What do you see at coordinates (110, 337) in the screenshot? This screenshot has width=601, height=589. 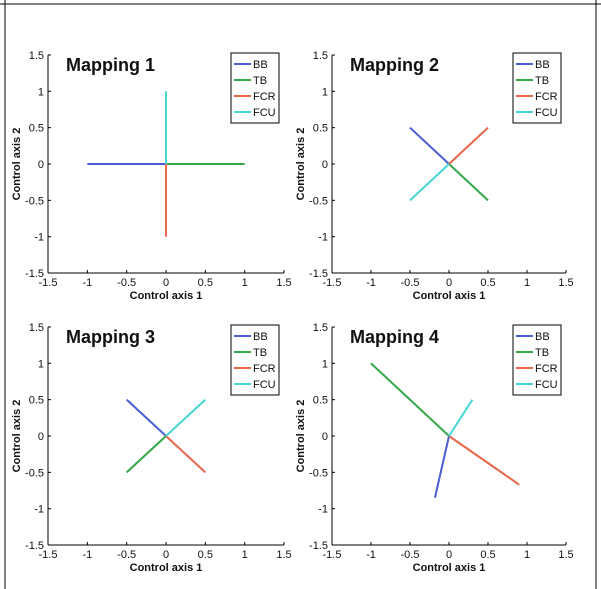 I see `chart-title: Mapping 3` at bounding box center [110, 337].